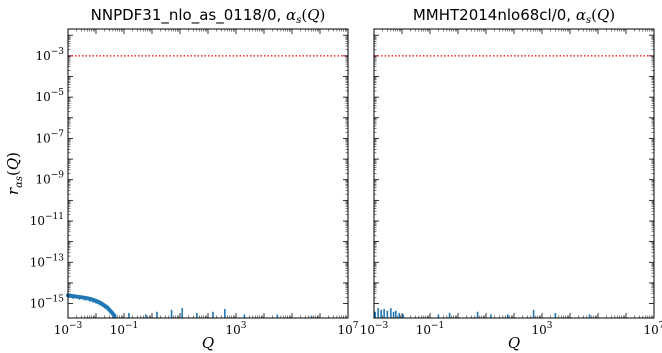 Image resolution: width=662 pixels, height=353 pixels. Describe the element at coordinates (14, 173) in the screenshot. I see `y-axis-label: rαs(Q)` at that location.